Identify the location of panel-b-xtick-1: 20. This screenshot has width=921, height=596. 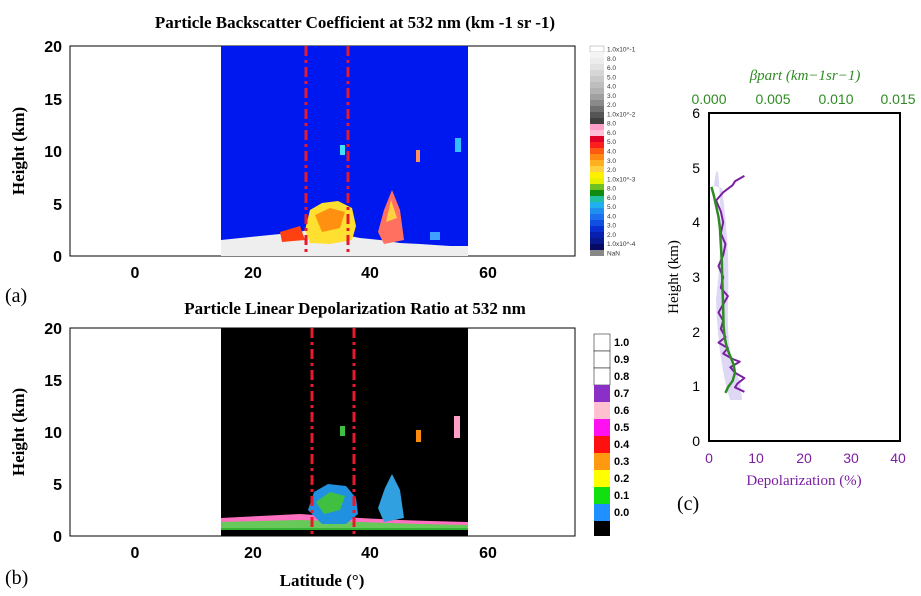
(253, 553).